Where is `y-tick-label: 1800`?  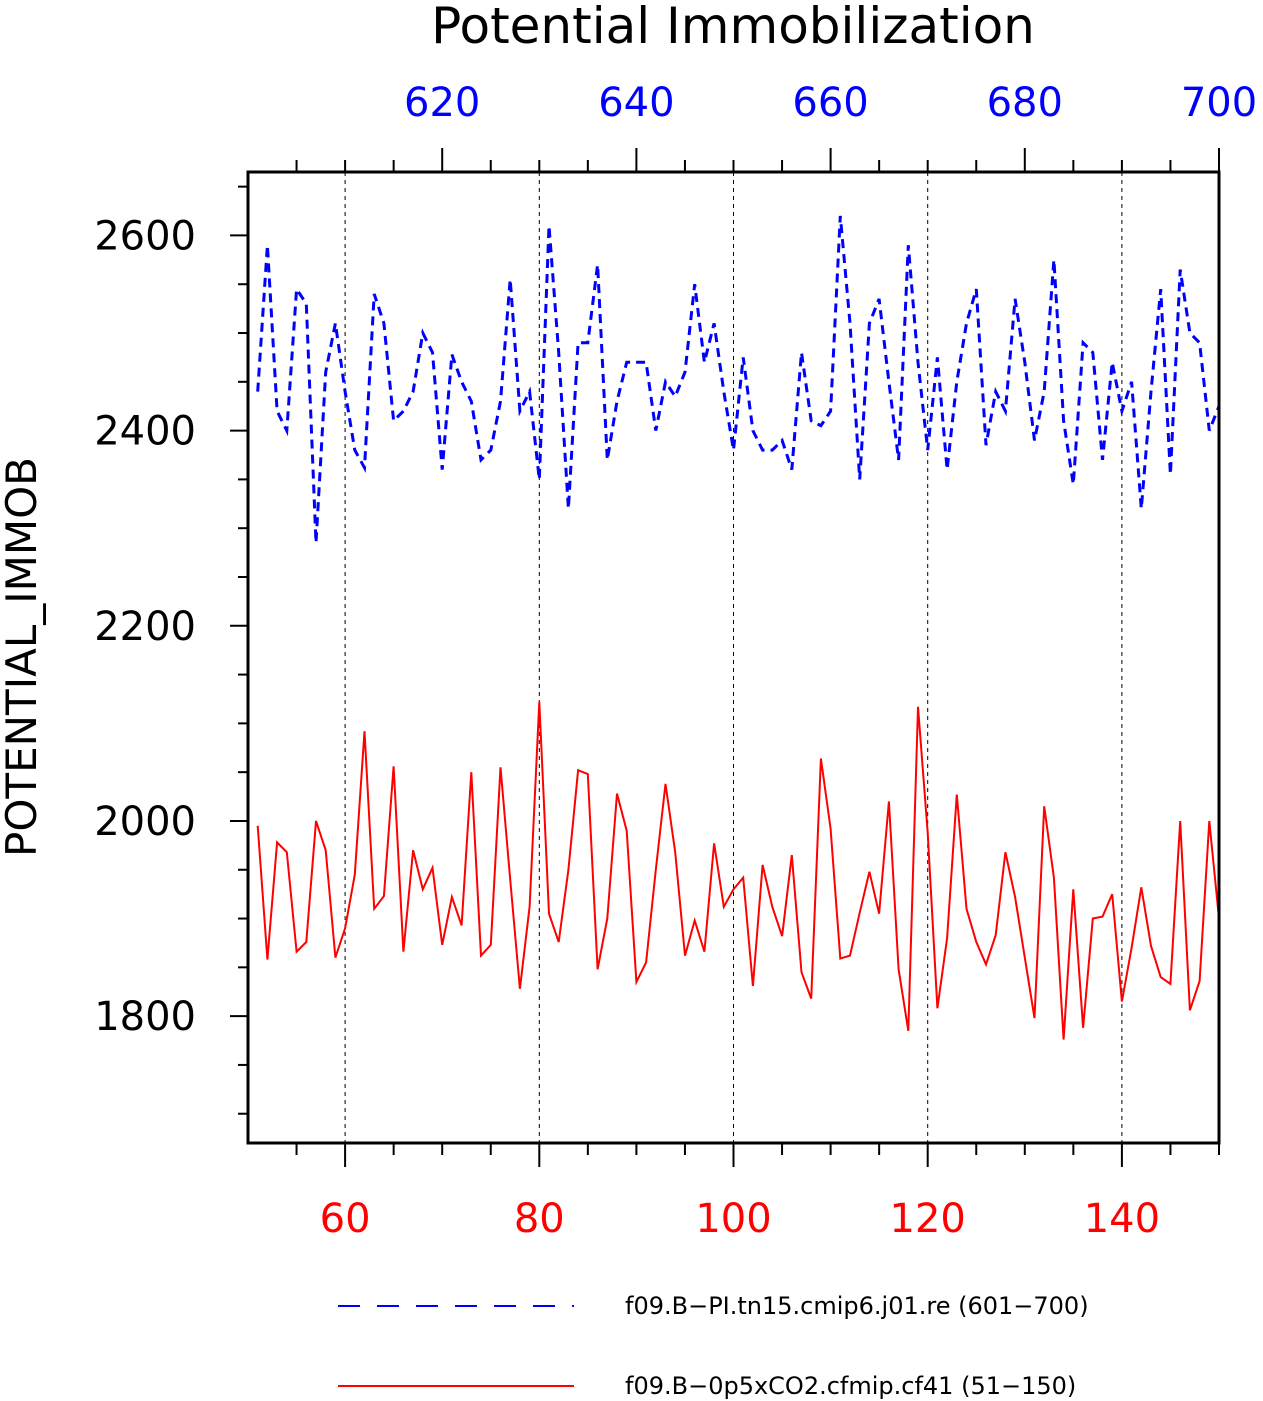
y-tick-label: 1800 is located at coordinates (145, 1017).